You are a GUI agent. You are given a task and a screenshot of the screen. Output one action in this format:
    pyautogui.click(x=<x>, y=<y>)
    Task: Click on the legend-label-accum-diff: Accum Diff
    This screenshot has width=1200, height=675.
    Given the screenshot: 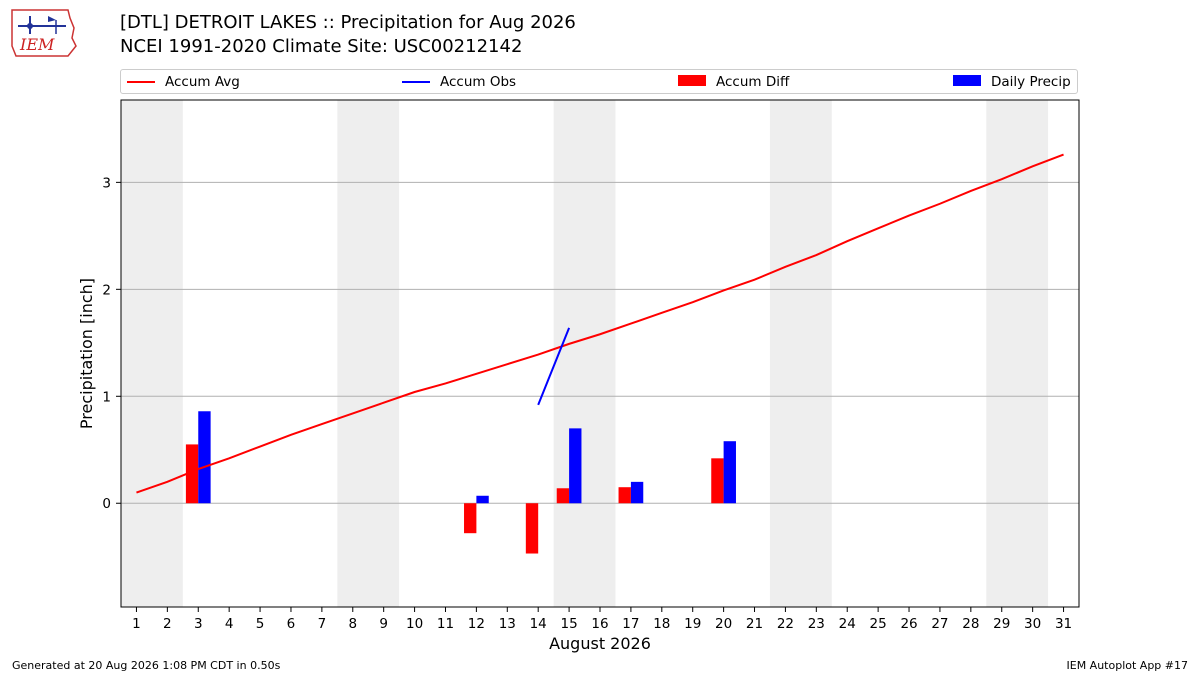 What is the action you would take?
    pyautogui.click(x=753, y=82)
    